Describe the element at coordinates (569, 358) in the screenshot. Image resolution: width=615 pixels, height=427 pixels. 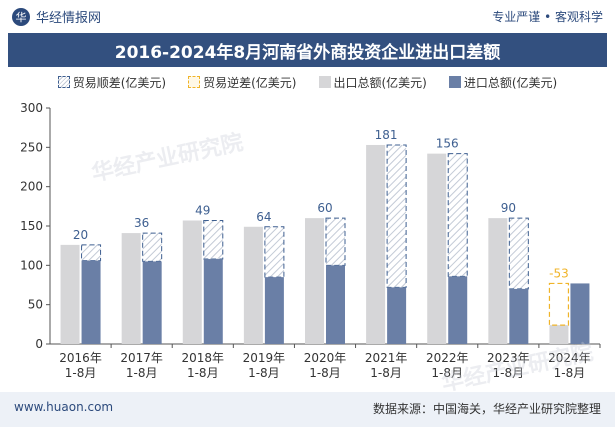
I see `x-tick-label: 2024年` at that location.